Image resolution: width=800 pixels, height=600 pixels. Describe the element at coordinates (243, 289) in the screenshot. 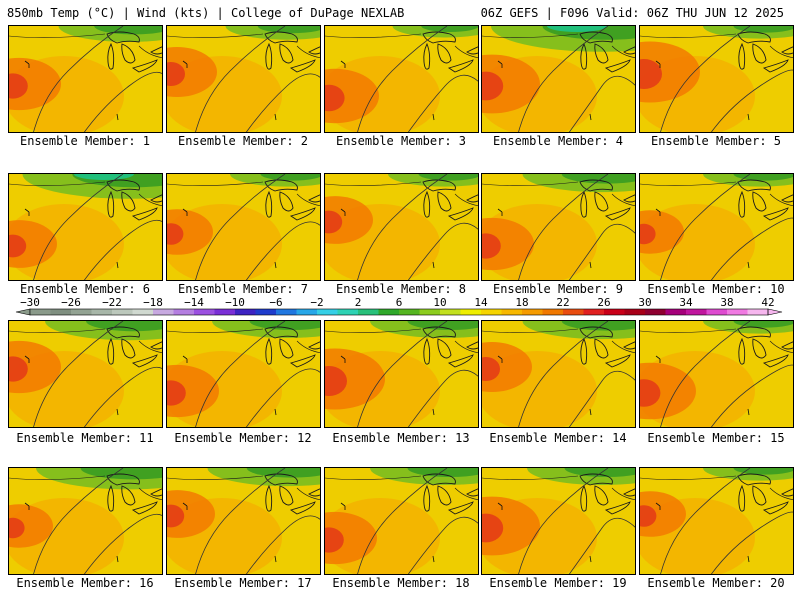

I see `ensemble-member-label: Ensemble Member: 7` at that location.